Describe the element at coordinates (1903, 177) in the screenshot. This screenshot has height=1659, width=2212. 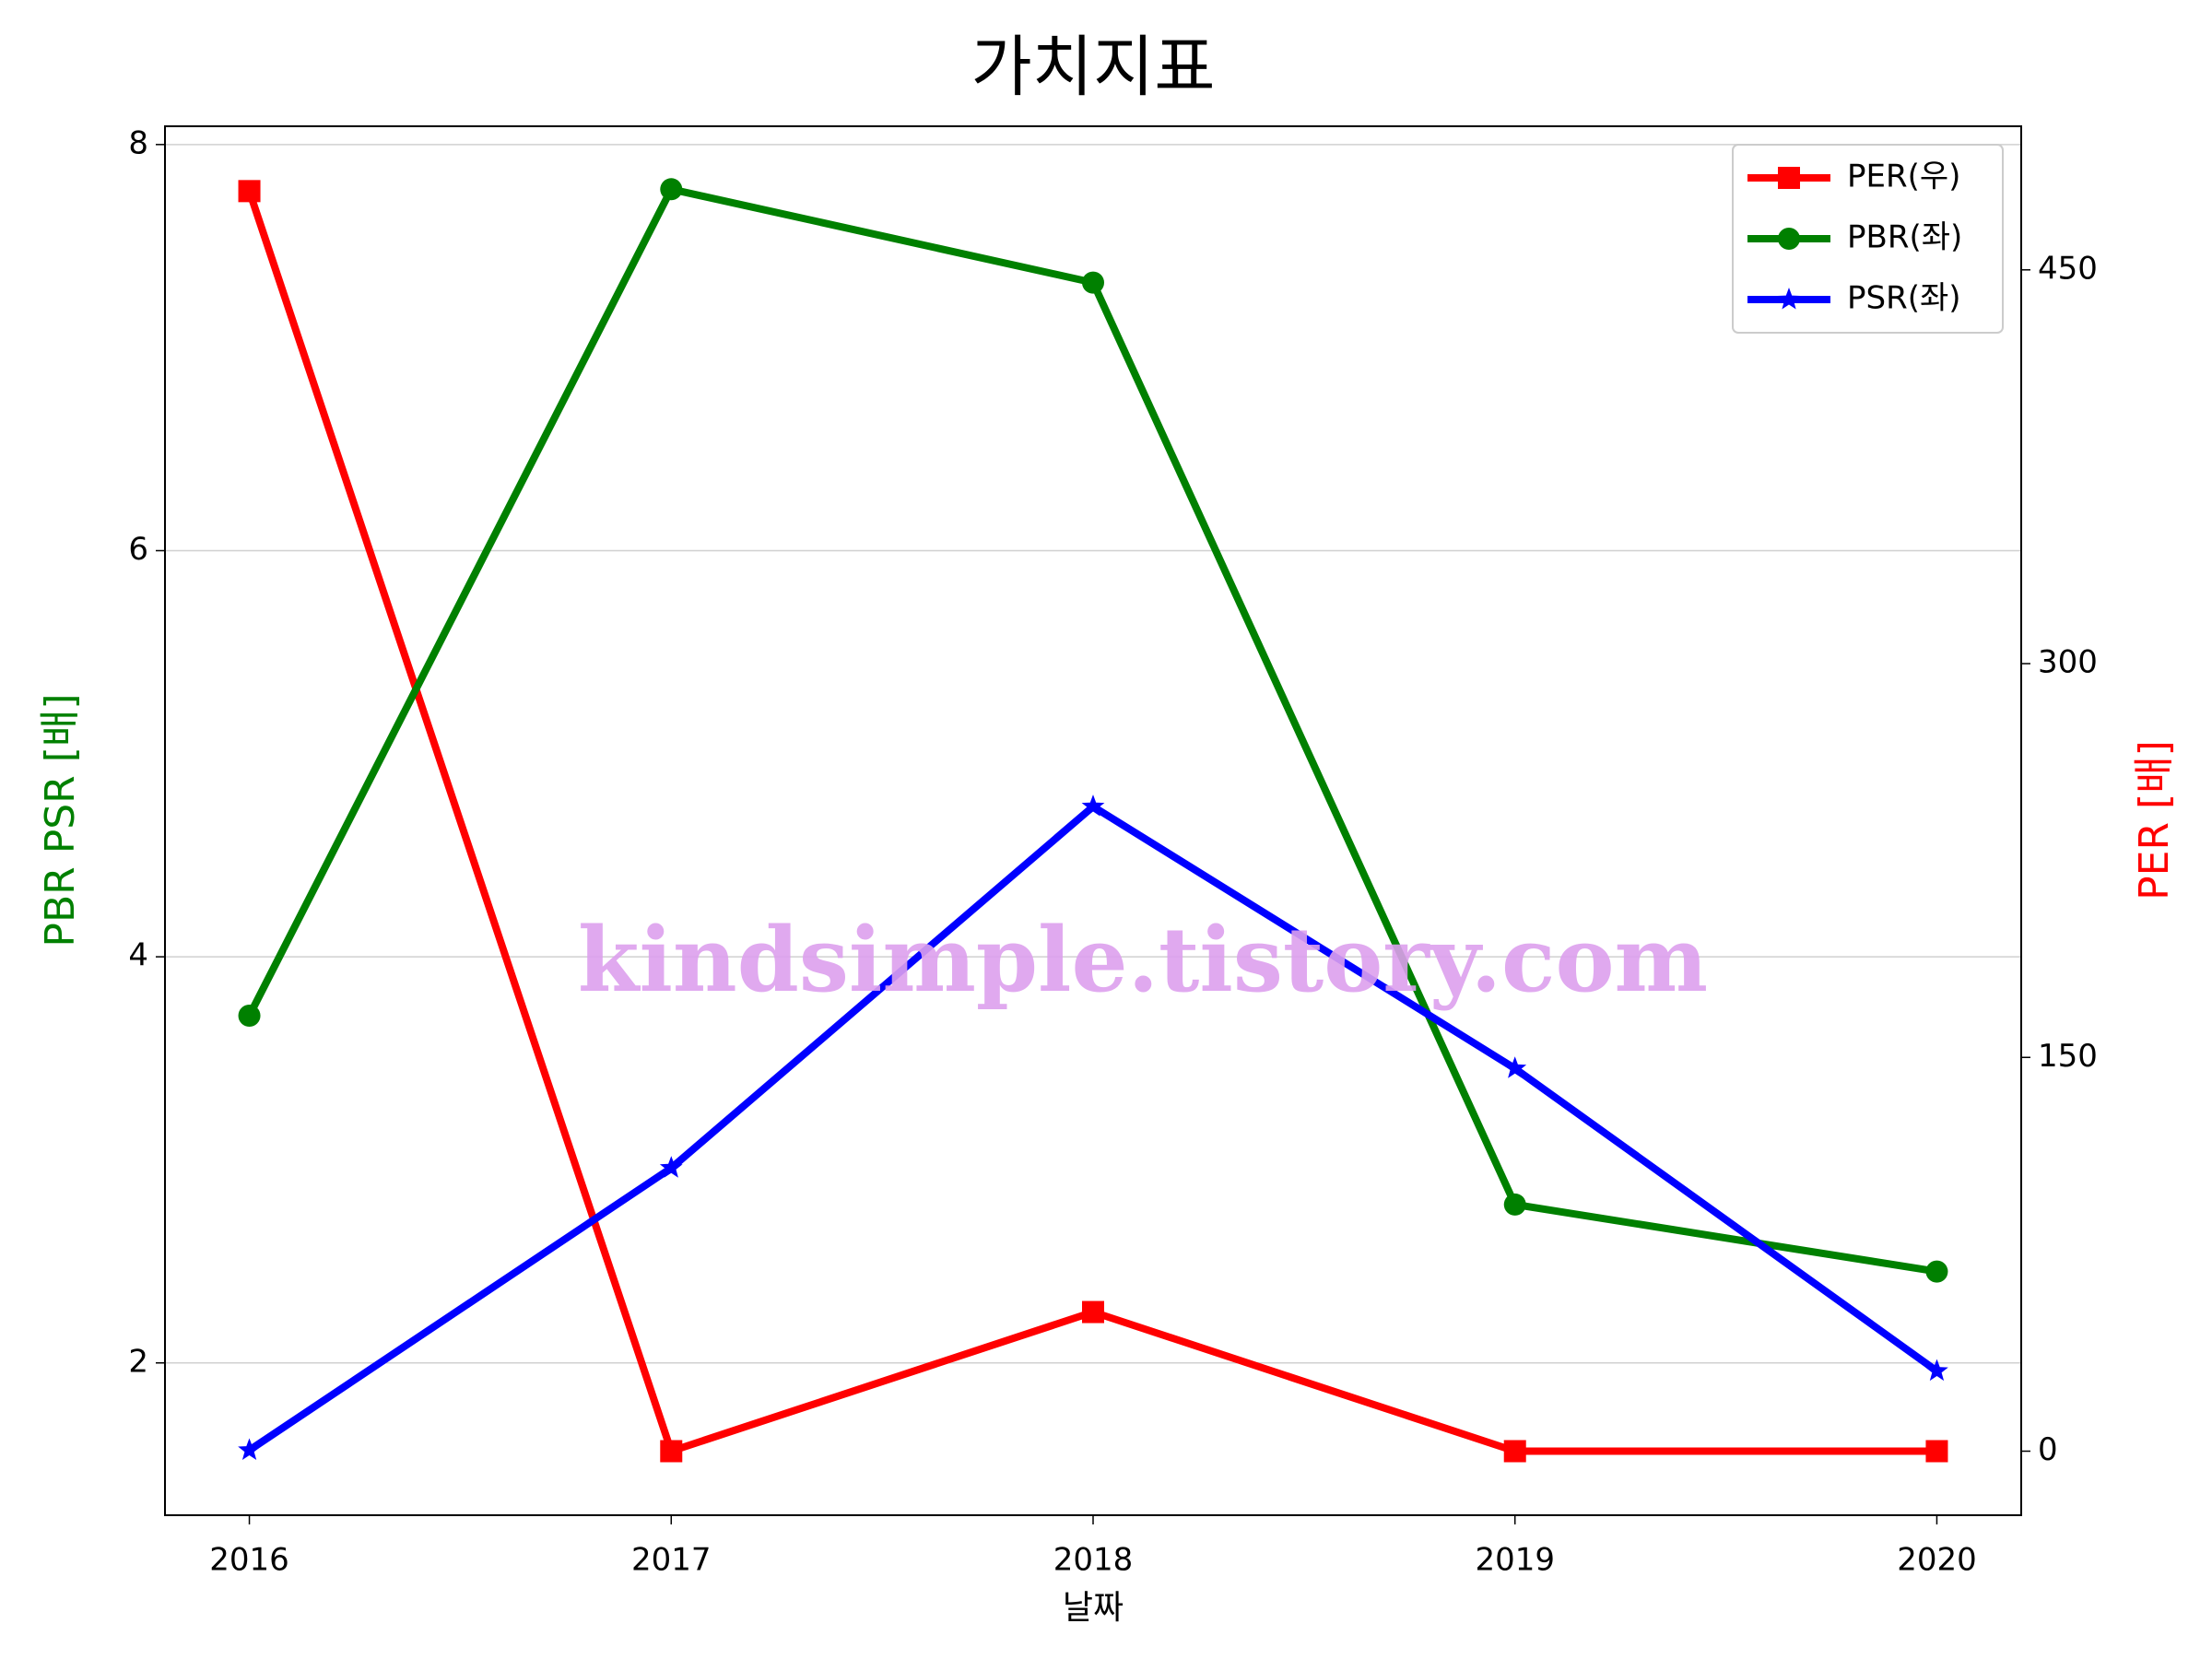
I see `legend-label: PER(우)` at that location.